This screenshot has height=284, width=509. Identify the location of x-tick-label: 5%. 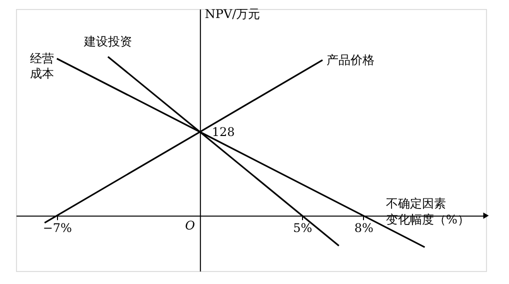
(302, 228).